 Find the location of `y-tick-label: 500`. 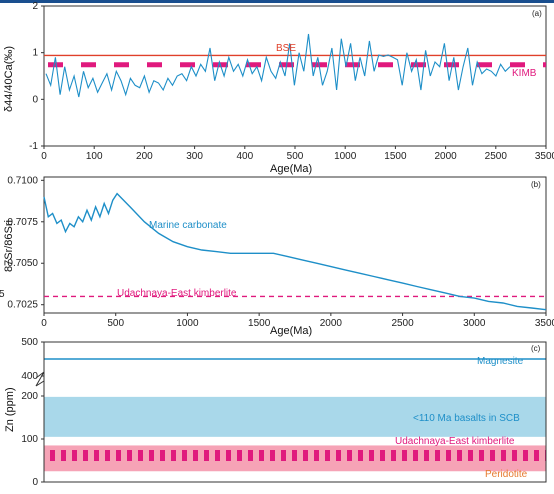

y-tick-label: 500 is located at coordinates (29, 342).